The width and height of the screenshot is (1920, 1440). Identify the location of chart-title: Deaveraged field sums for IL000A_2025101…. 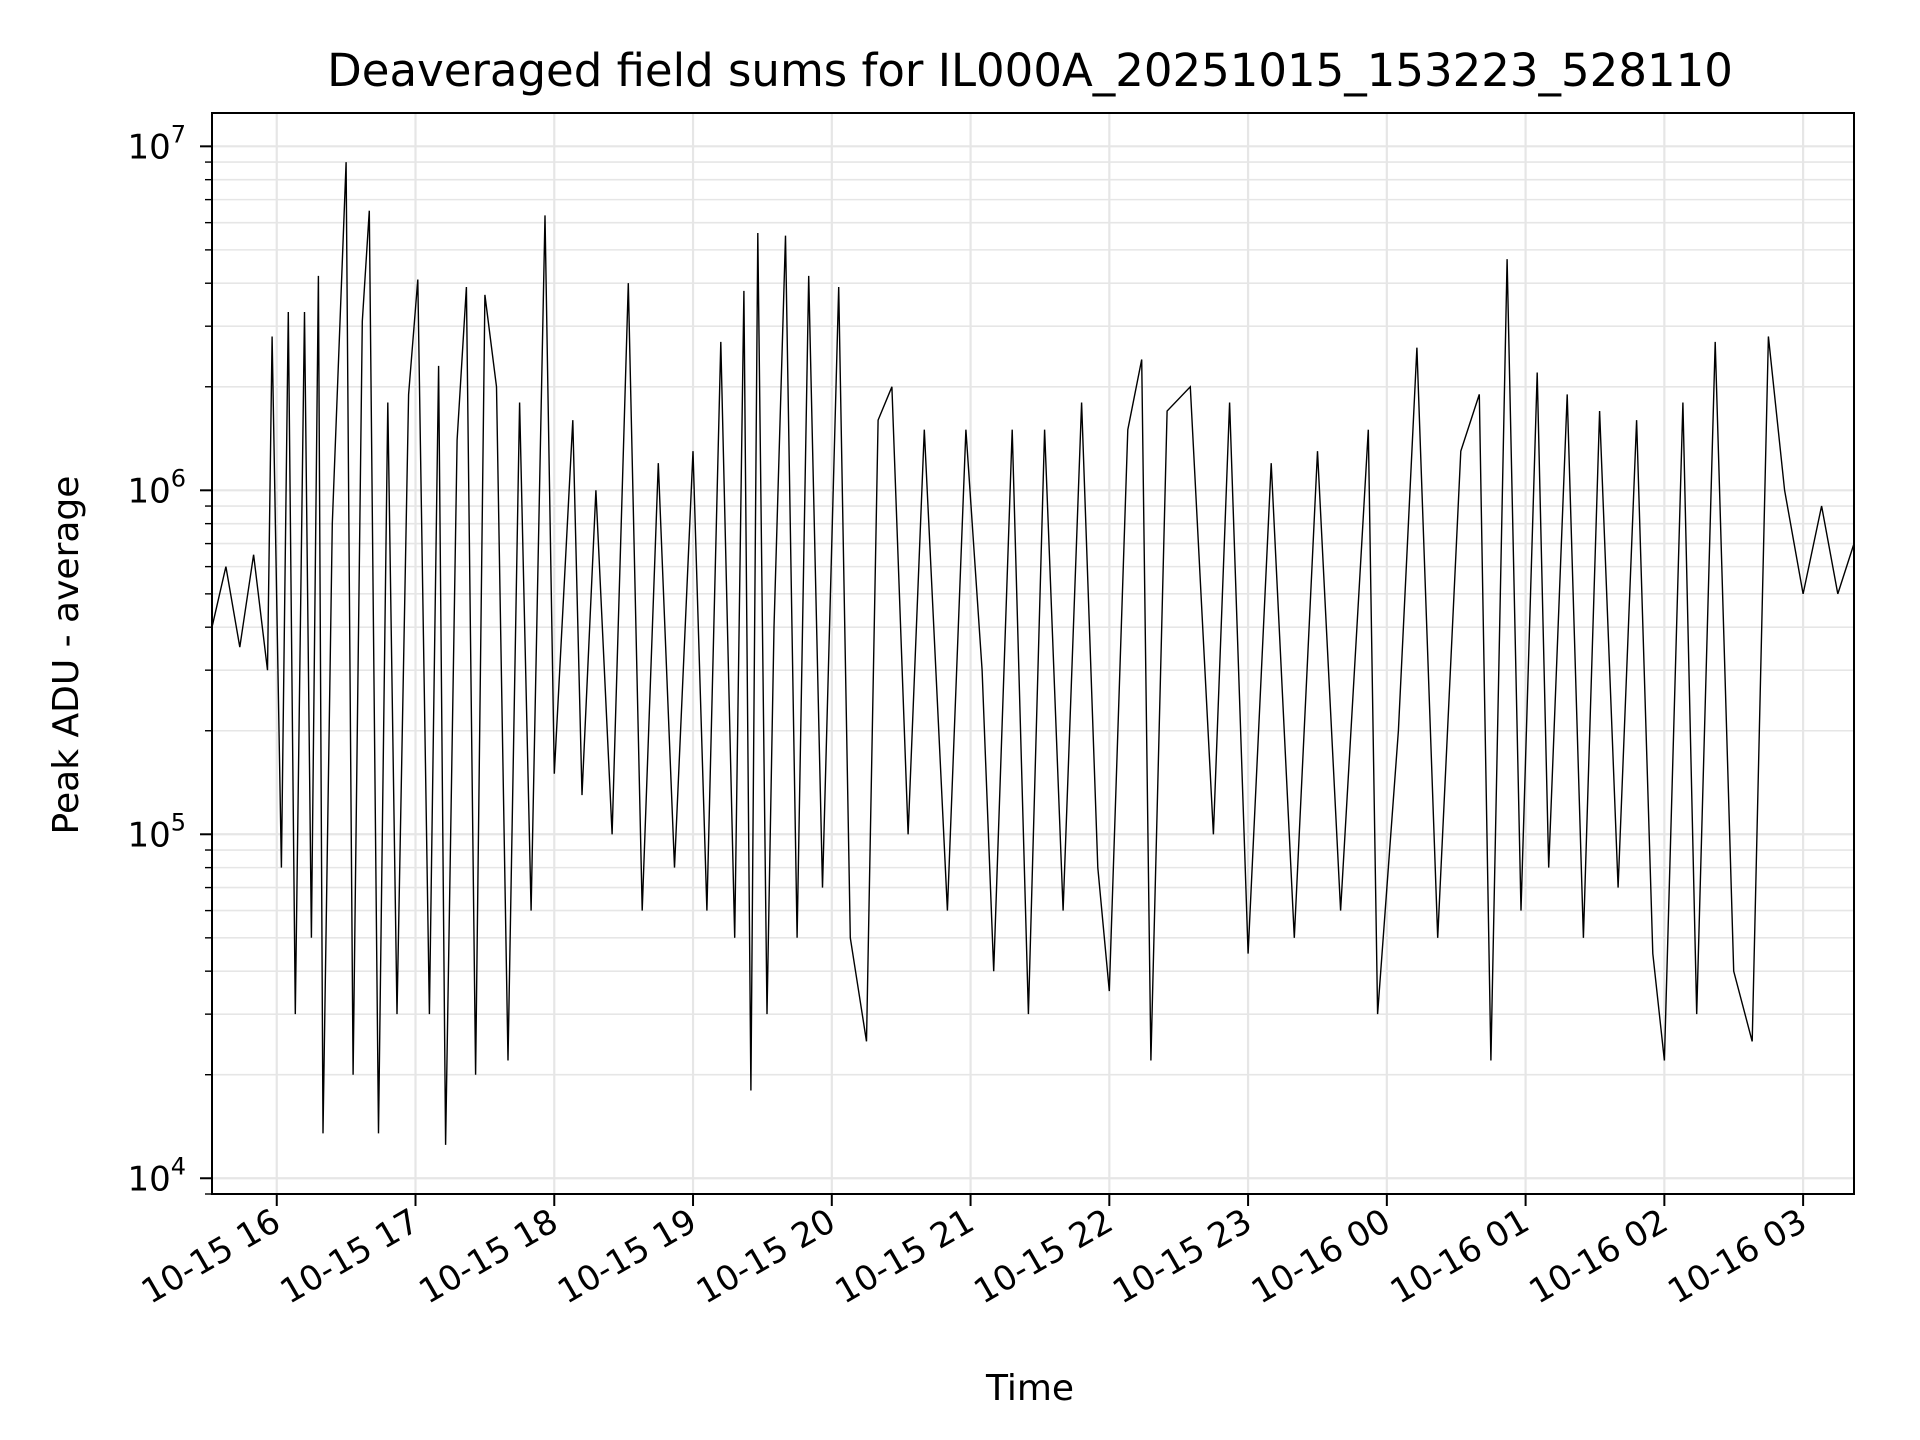
(1030, 70).